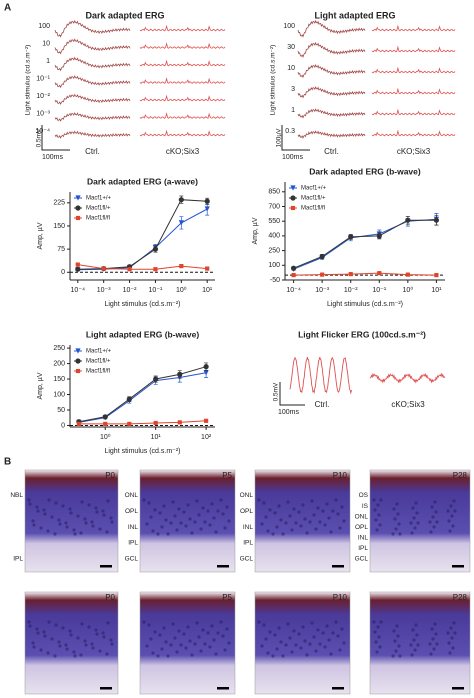  What do you see at coordinates (48, 61) in the screenshot?
I see `stimulus-label: 1` at bounding box center [48, 61].